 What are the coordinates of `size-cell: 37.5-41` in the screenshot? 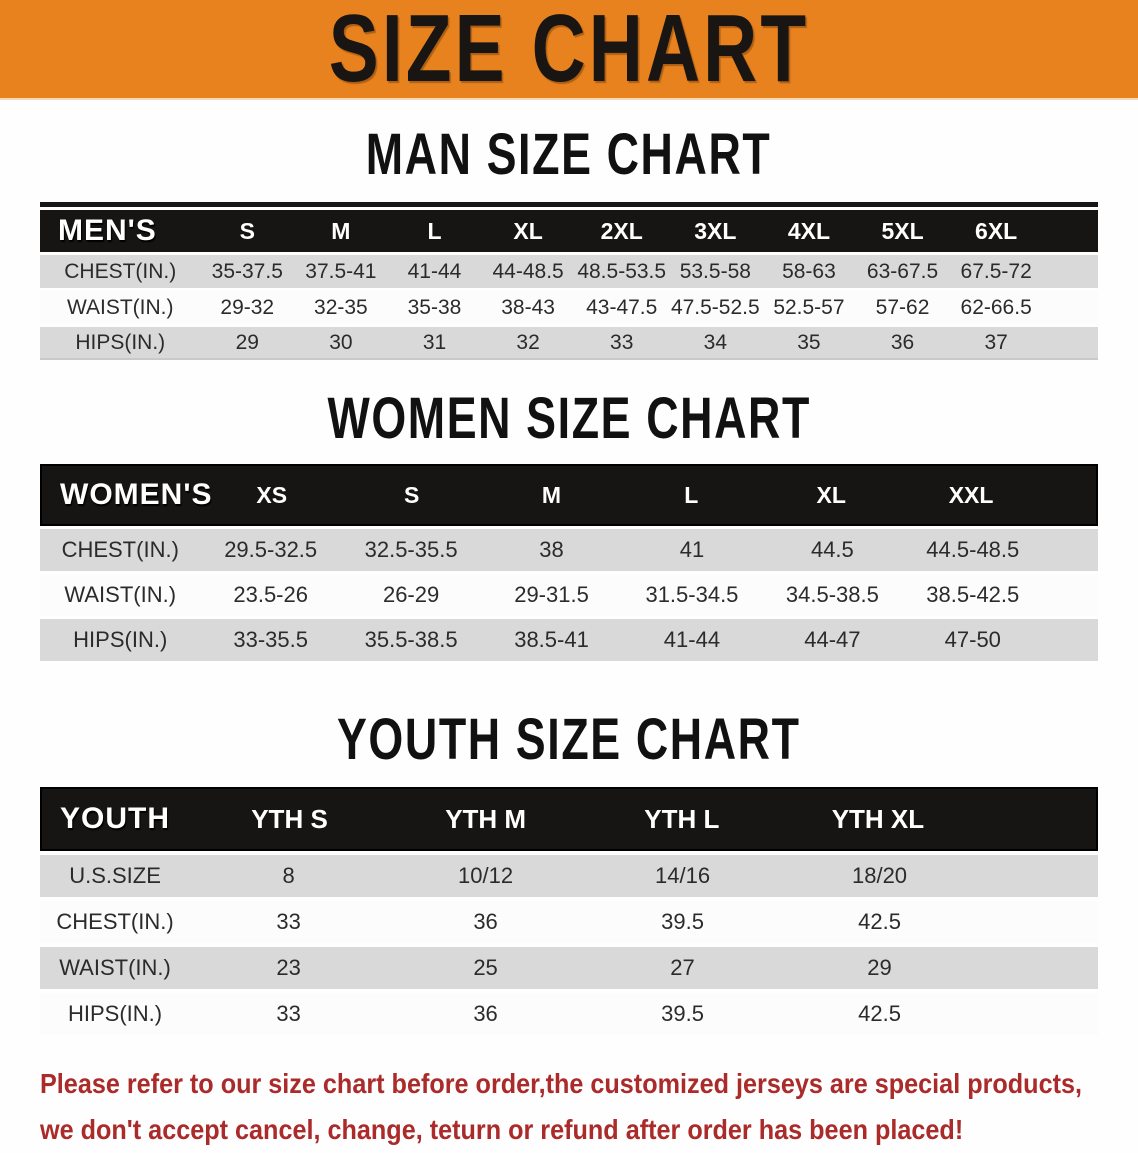 It's located at (341, 271).